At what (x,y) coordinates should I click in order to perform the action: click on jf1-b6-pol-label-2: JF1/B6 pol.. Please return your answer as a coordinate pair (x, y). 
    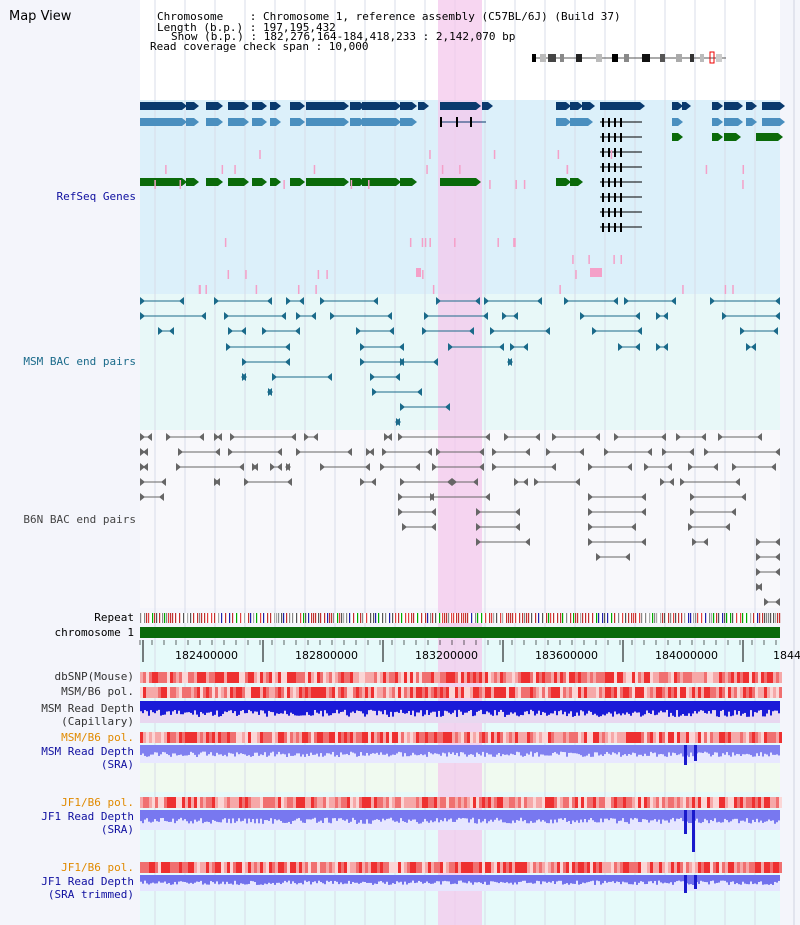
    Looking at the image, I should click on (97, 867).